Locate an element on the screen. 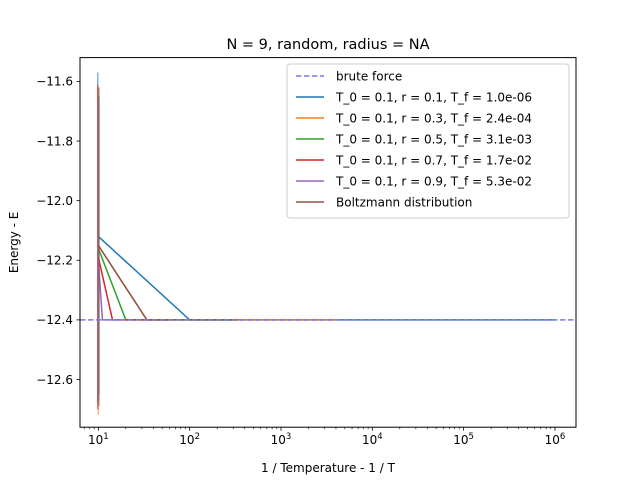  legend-label-6: T_0 = 0.1, r = 0.9, T_f = 5.3e-02 is located at coordinates (433, 181).